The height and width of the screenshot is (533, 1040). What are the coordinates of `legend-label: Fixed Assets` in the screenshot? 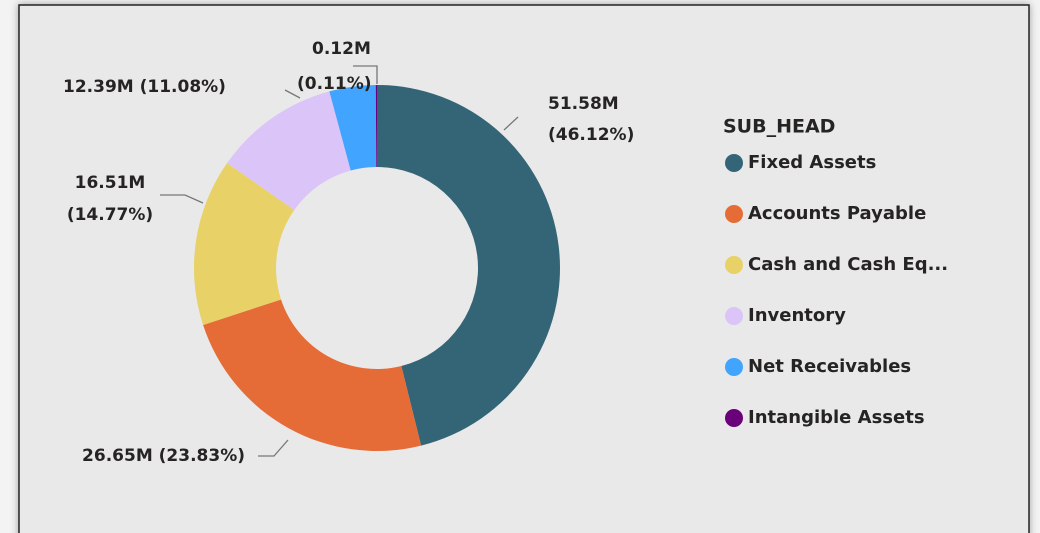 It's located at (812, 162).